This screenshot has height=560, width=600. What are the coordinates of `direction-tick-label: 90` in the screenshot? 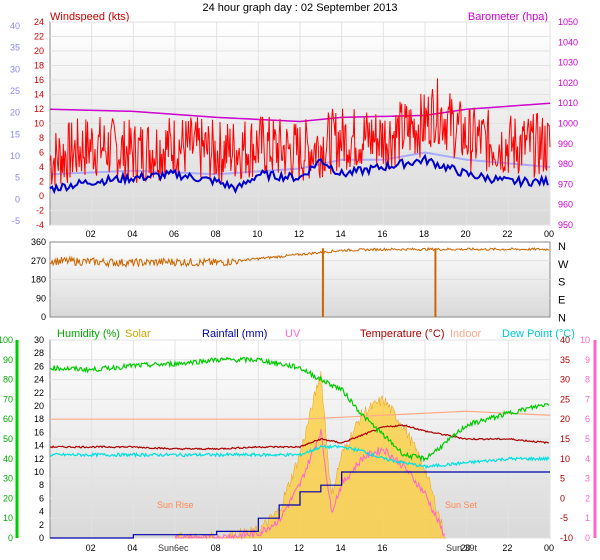 It's located at (41, 298).